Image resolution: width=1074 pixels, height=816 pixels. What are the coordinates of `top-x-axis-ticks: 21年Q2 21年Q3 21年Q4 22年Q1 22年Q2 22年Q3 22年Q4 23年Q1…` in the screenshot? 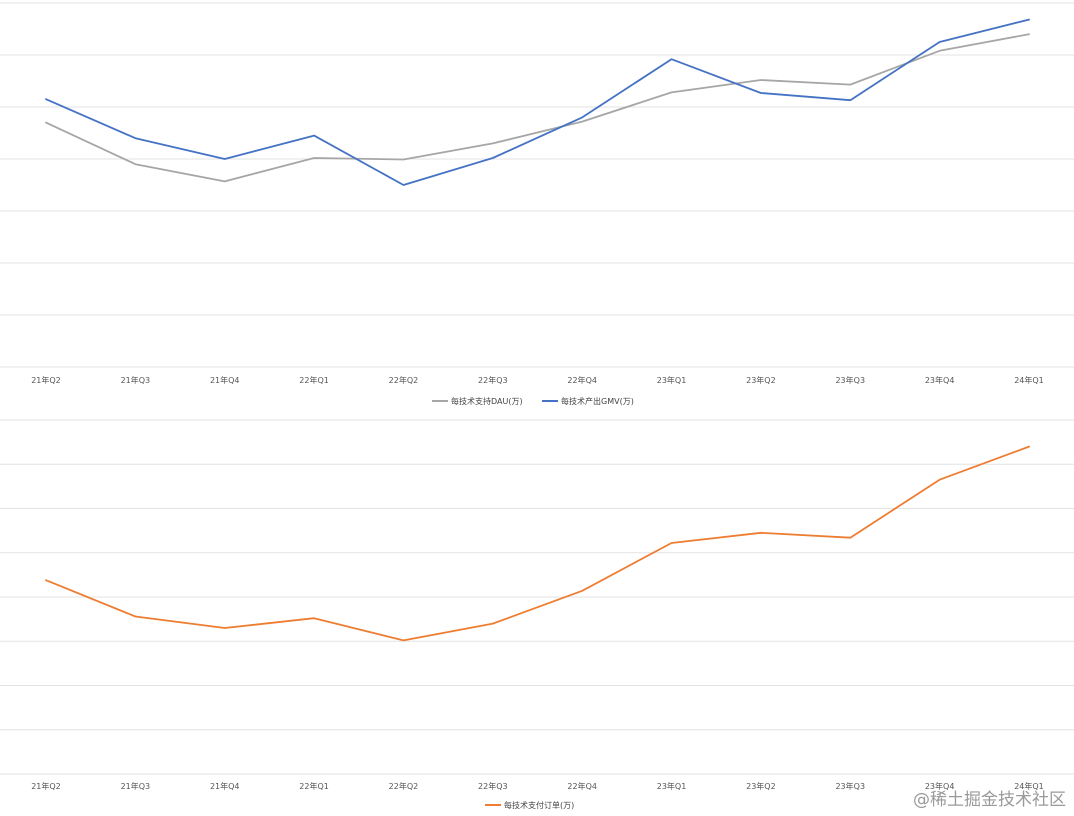 It's located at (537, 380).